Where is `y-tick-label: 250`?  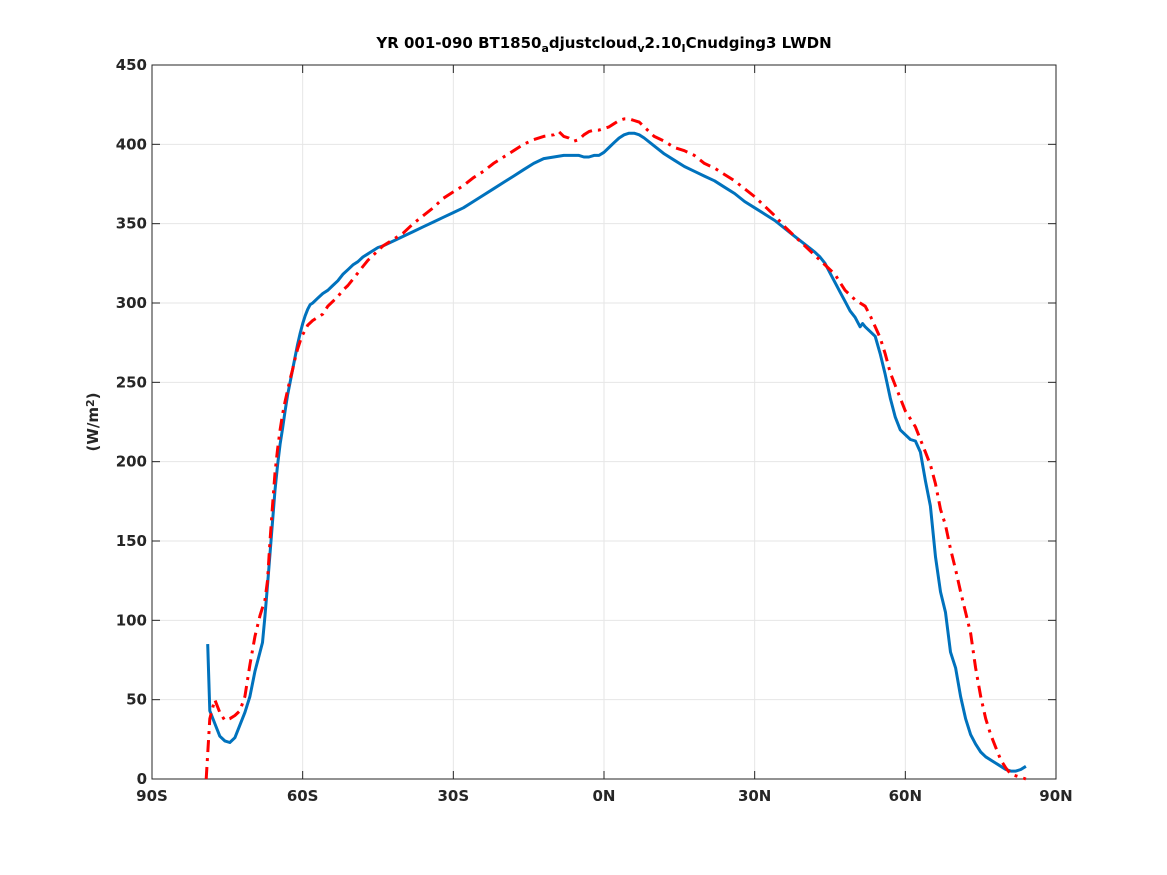
y-tick-label: 250 is located at coordinates (131, 382).